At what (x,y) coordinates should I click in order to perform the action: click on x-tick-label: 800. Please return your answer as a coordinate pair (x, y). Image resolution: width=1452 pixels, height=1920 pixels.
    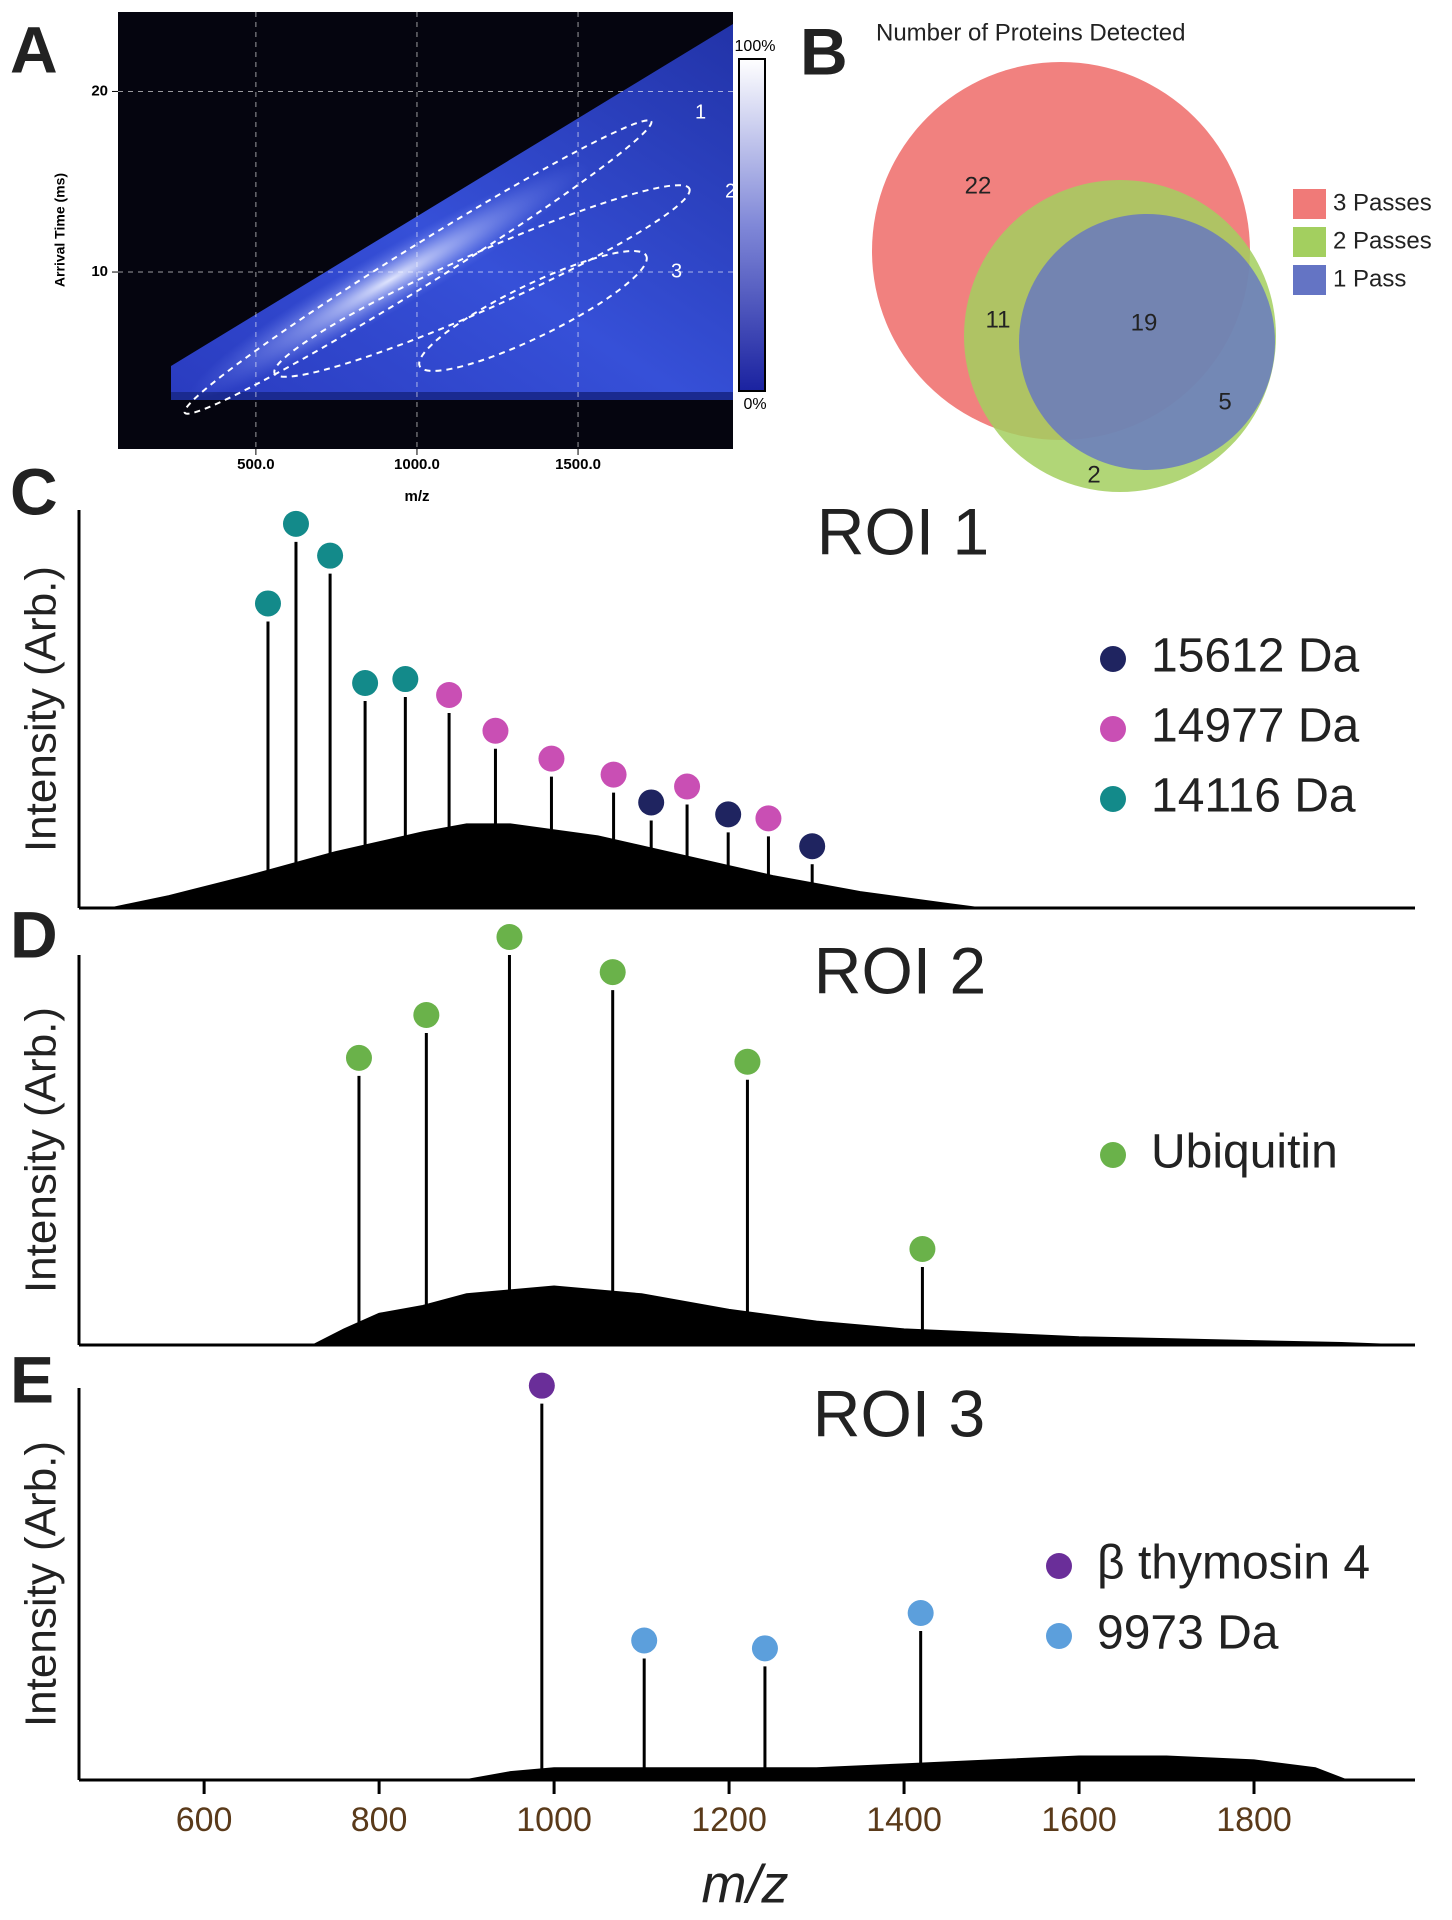
    Looking at the image, I should click on (379, 1820).